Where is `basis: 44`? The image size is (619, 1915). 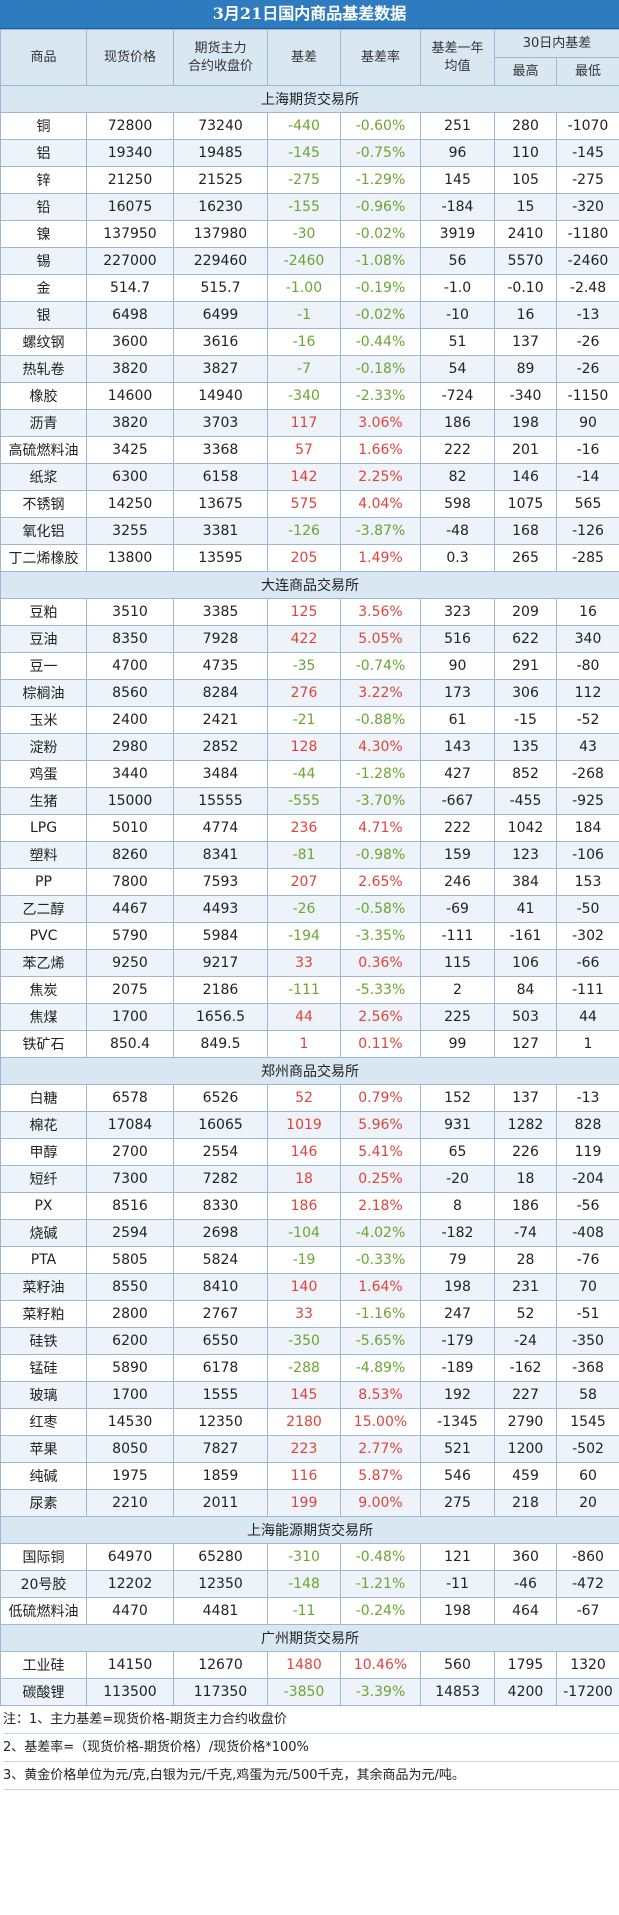
basis: 44 is located at coordinates (304, 1017).